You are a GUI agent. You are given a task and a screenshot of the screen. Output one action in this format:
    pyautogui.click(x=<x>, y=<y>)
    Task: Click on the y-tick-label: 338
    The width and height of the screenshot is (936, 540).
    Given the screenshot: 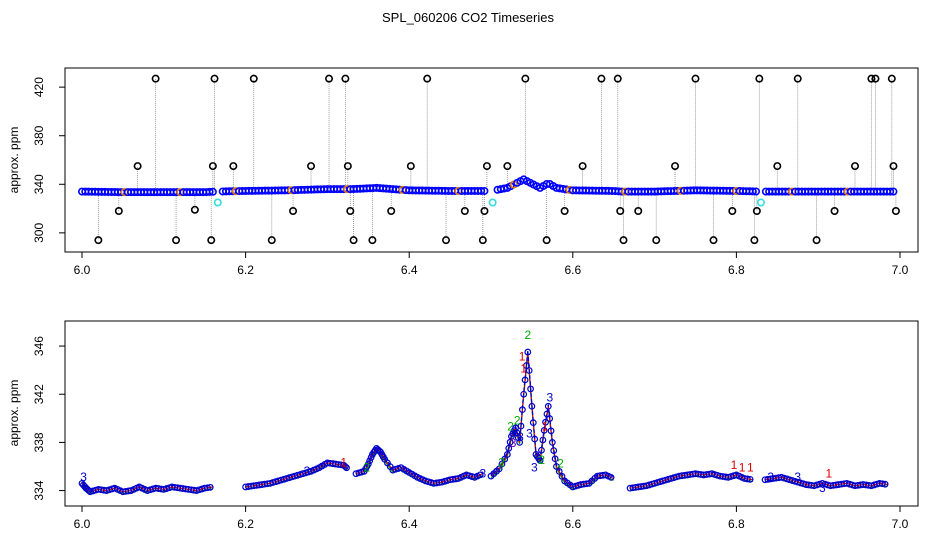 What is the action you would take?
    pyautogui.click(x=39, y=442)
    